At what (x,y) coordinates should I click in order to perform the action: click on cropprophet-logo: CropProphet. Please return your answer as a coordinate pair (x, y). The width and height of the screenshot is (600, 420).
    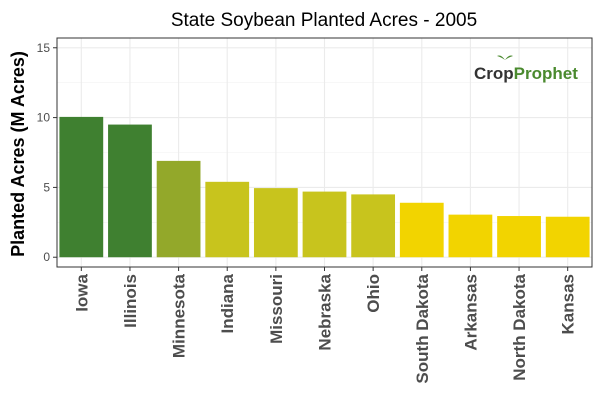
    Looking at the image, I should click on (526, 69).